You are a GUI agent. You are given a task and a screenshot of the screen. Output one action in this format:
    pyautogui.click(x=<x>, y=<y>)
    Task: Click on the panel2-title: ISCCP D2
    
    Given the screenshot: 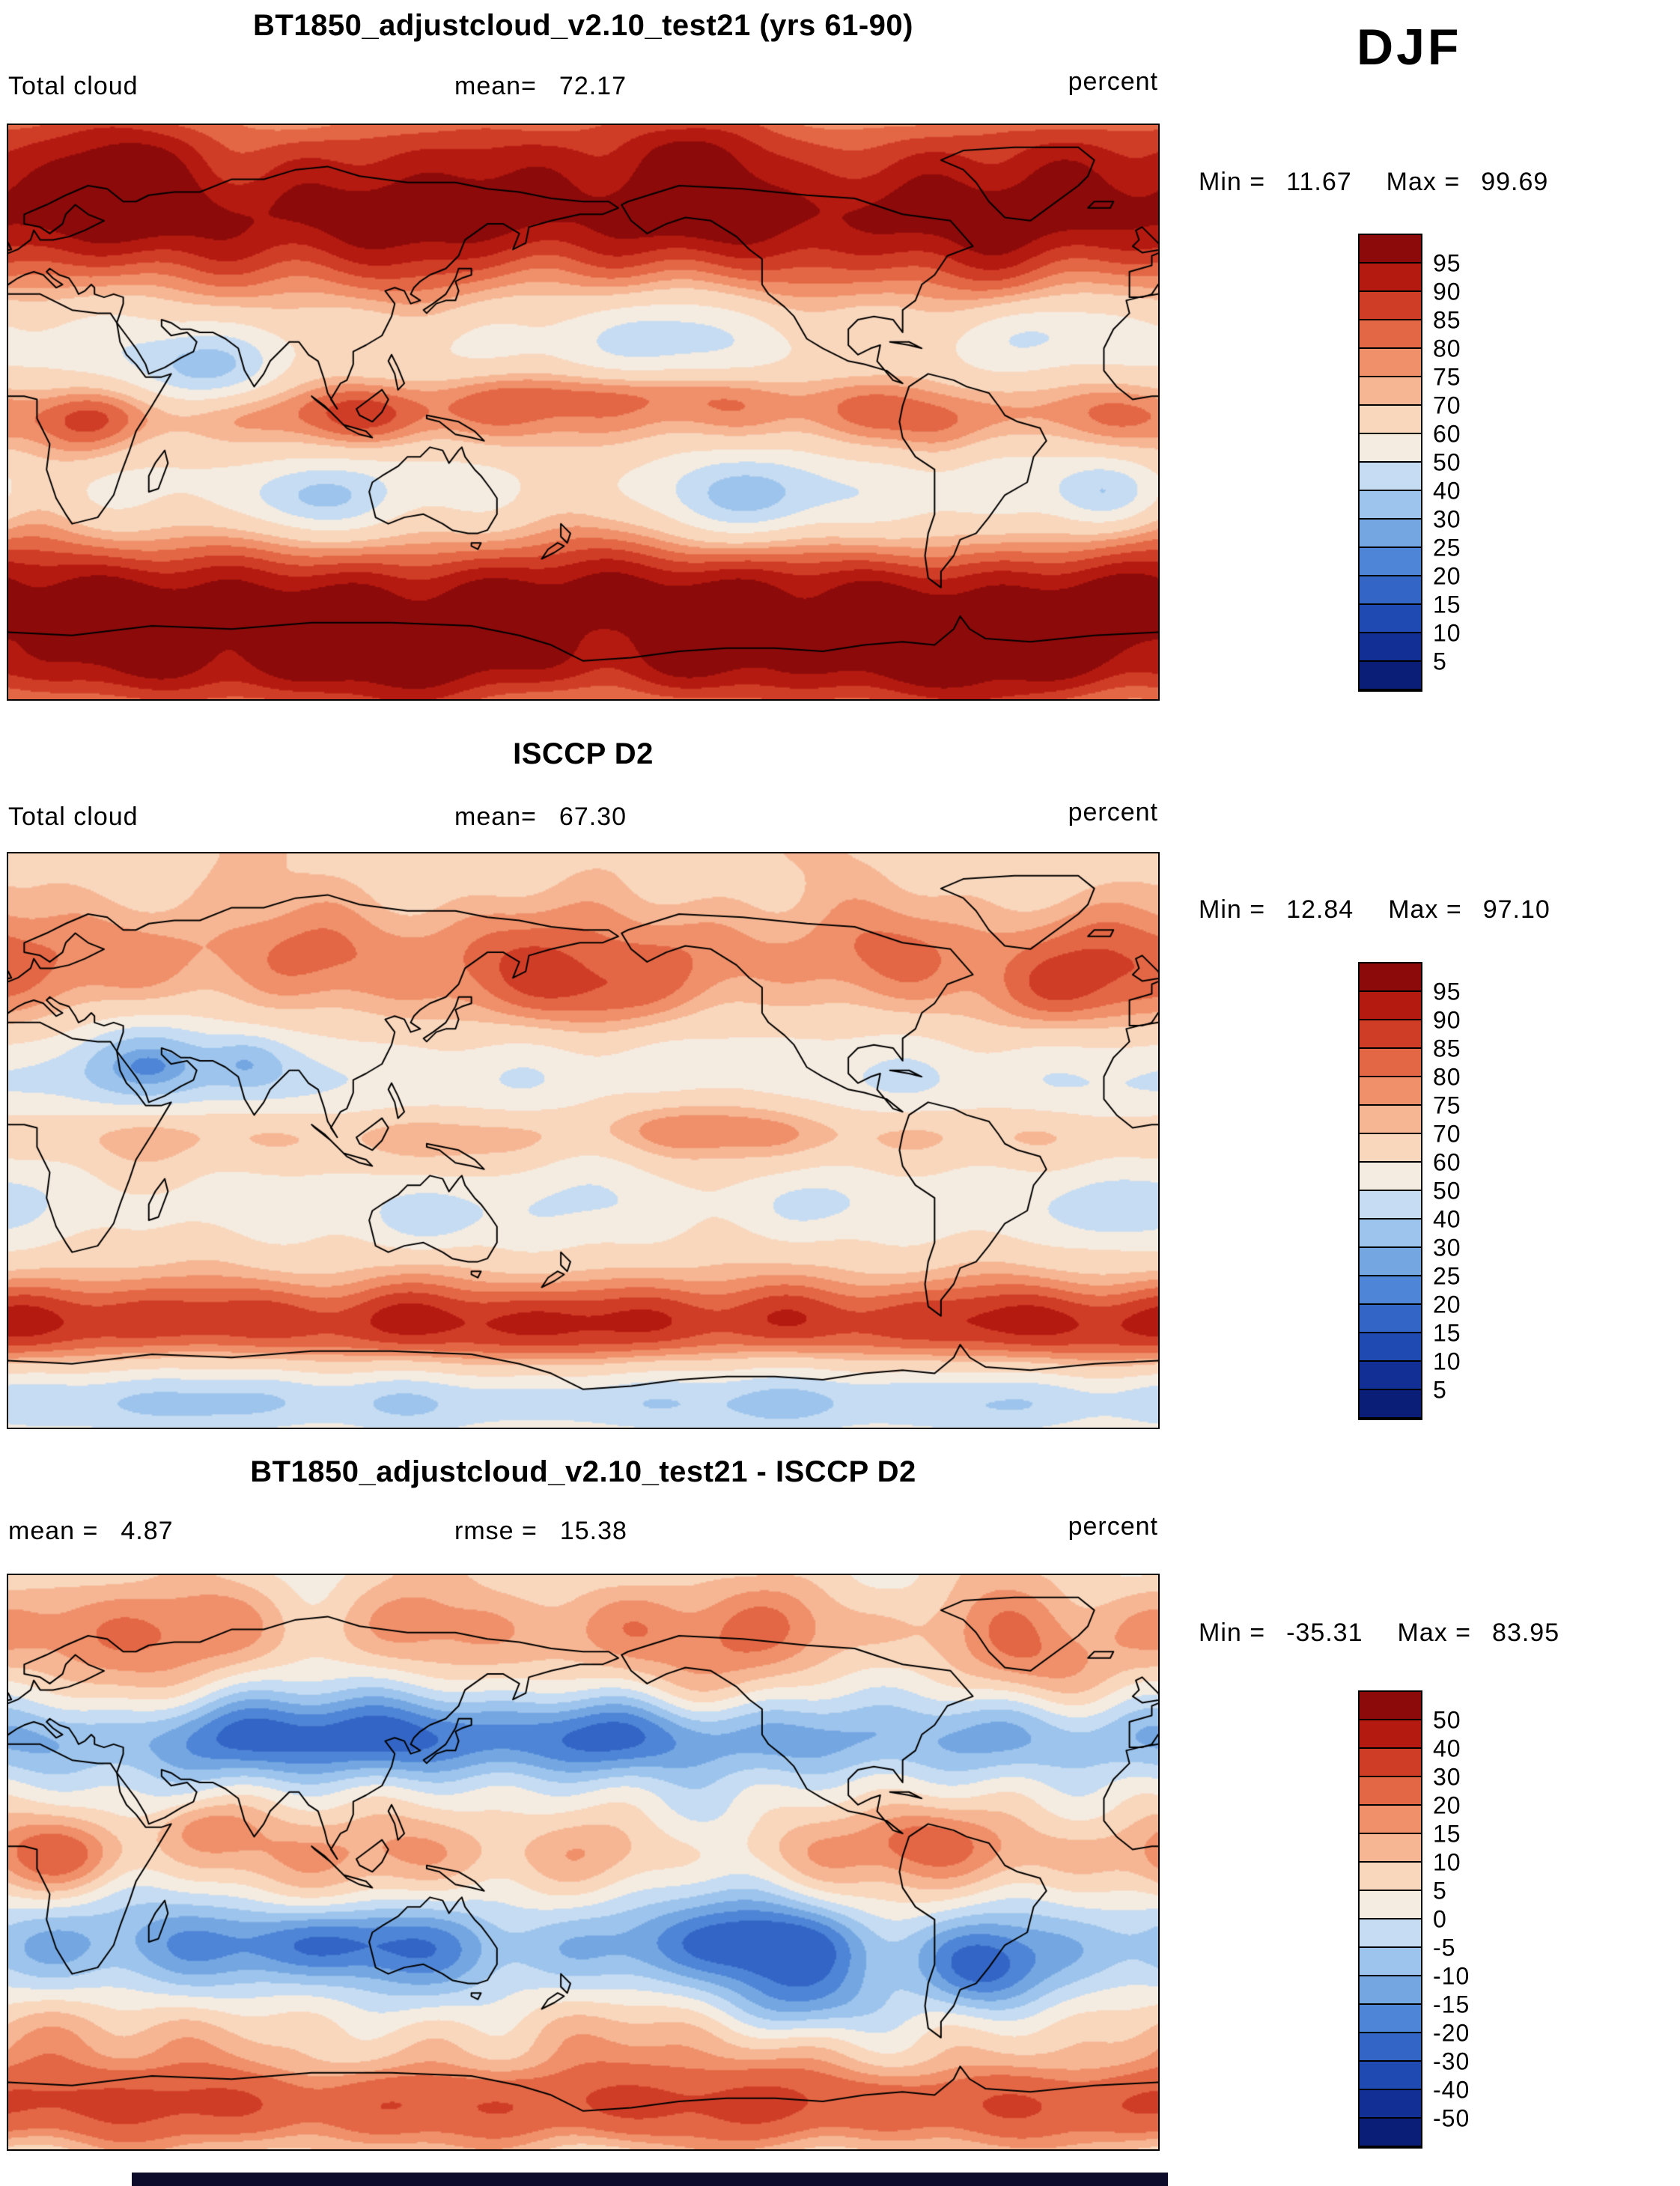 What is the action you would take?
    pyautogui.click(x=583, y=753)
    